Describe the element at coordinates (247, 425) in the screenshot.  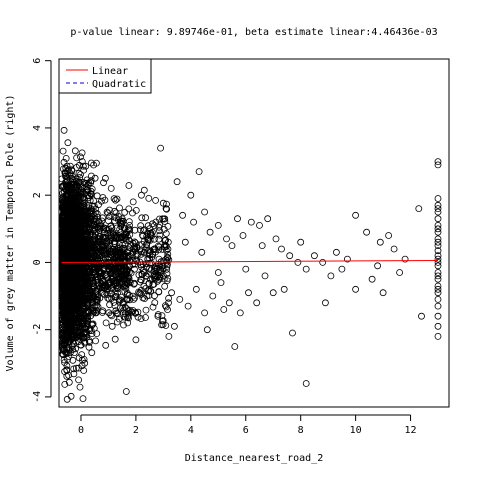
I see `x-axis: 0 2 4 6 8 10 12` at that location.